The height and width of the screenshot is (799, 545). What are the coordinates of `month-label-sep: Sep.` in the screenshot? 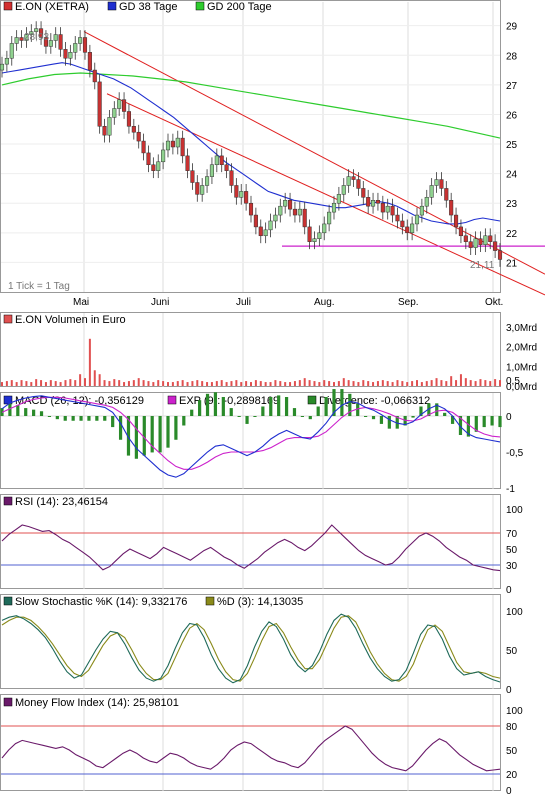 It's located at (408, 302).